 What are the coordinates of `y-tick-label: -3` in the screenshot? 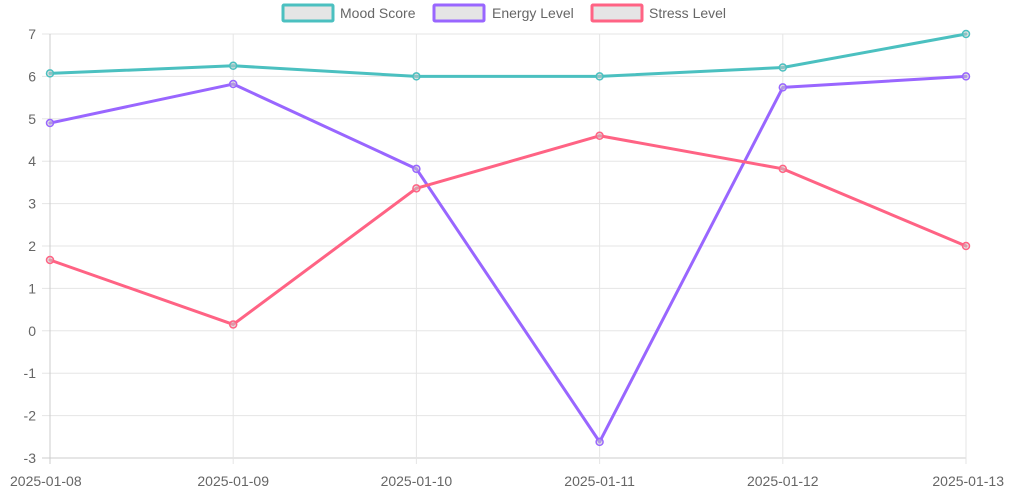 It's located at (30, 458).